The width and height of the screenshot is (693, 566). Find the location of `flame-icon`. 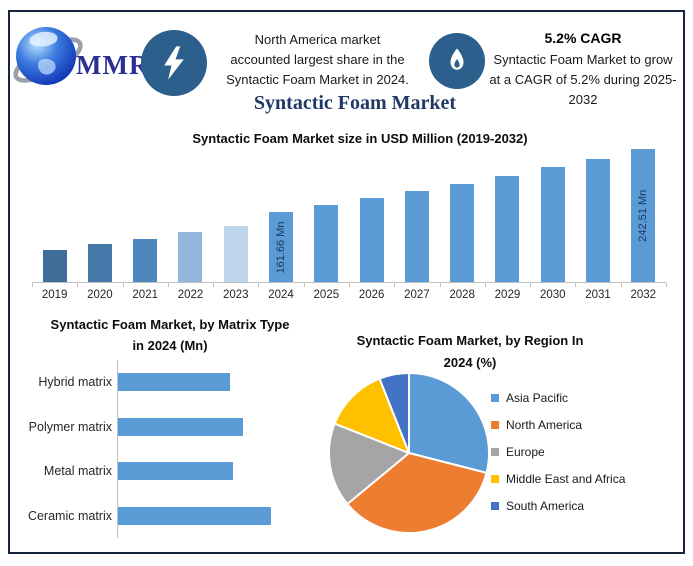

flame-icon is located at coordinates (457, 61).